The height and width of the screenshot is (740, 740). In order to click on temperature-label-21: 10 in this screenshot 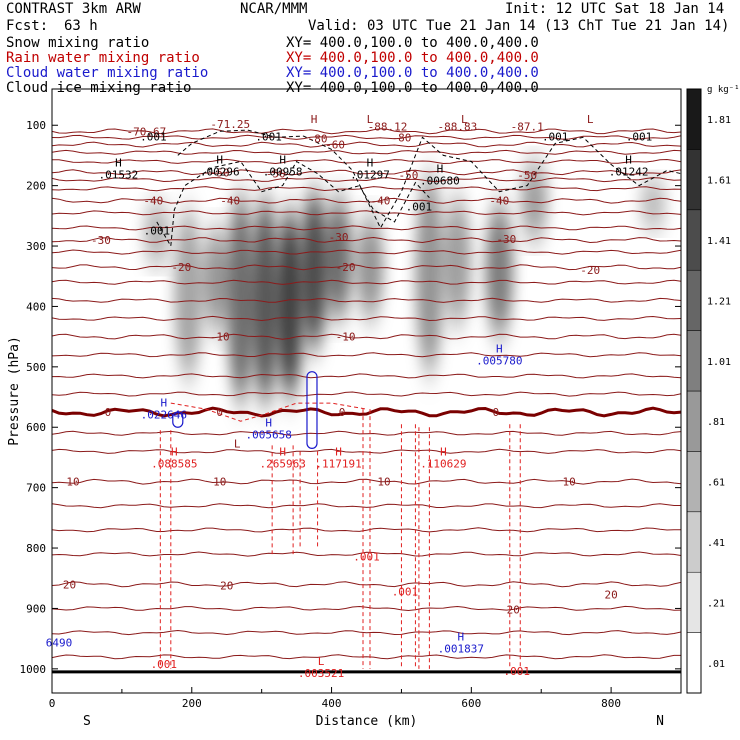, I will do `click(383, 482)`.